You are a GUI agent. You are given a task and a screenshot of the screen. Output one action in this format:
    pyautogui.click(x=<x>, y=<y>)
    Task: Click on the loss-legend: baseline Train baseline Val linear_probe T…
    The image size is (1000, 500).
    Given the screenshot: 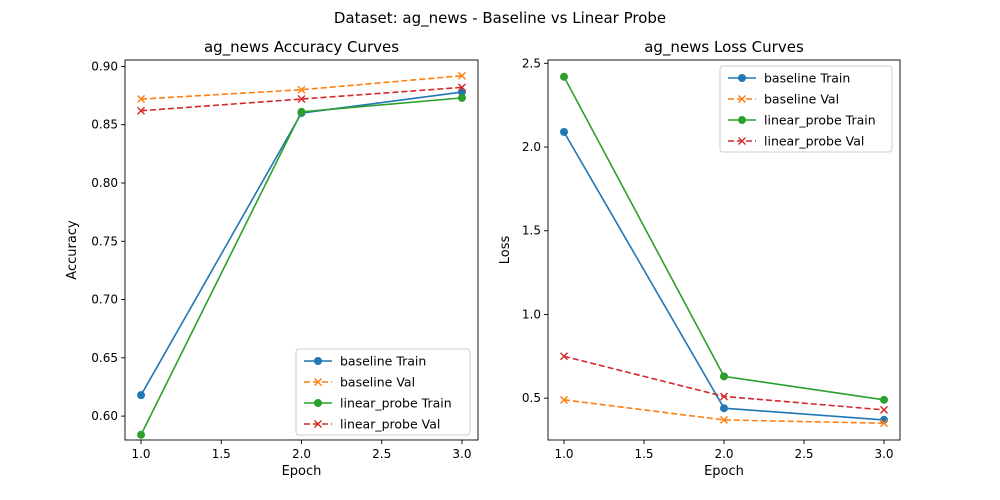 What is the action you would take?
    pyautogui.click(x=806, y=109)
    